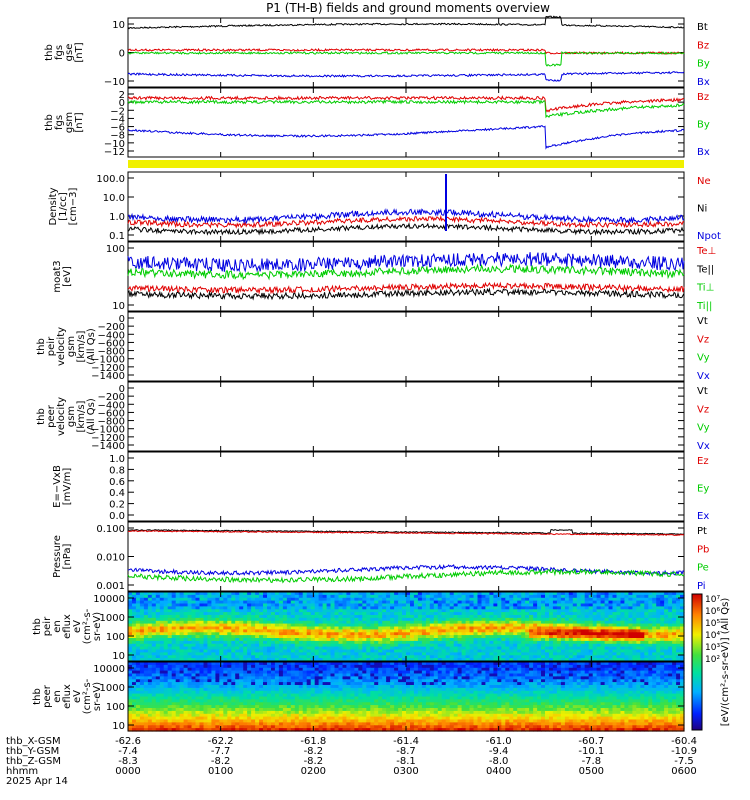 Image resolution: width=750 pixels, height=800 pixels. What do you see at coordinates (406, 51) in the screenshot?
I see `line-Bz` at bounding box center [406, 51].